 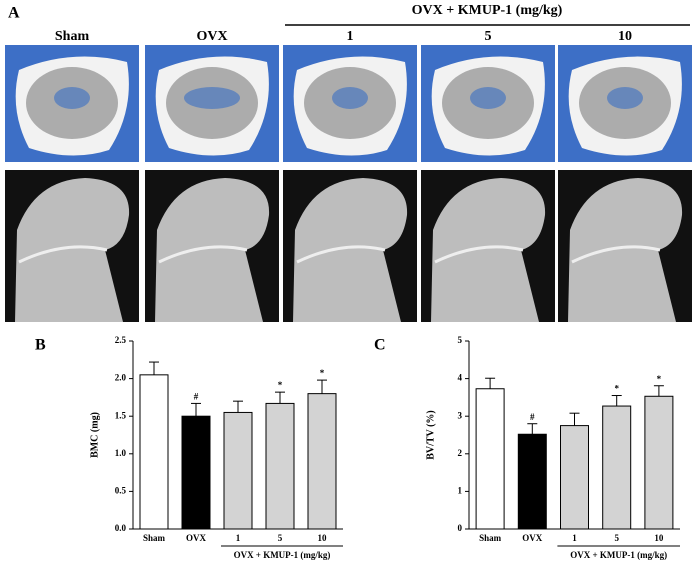 I want to click on column-header: 1, so click(x=350, y=36).